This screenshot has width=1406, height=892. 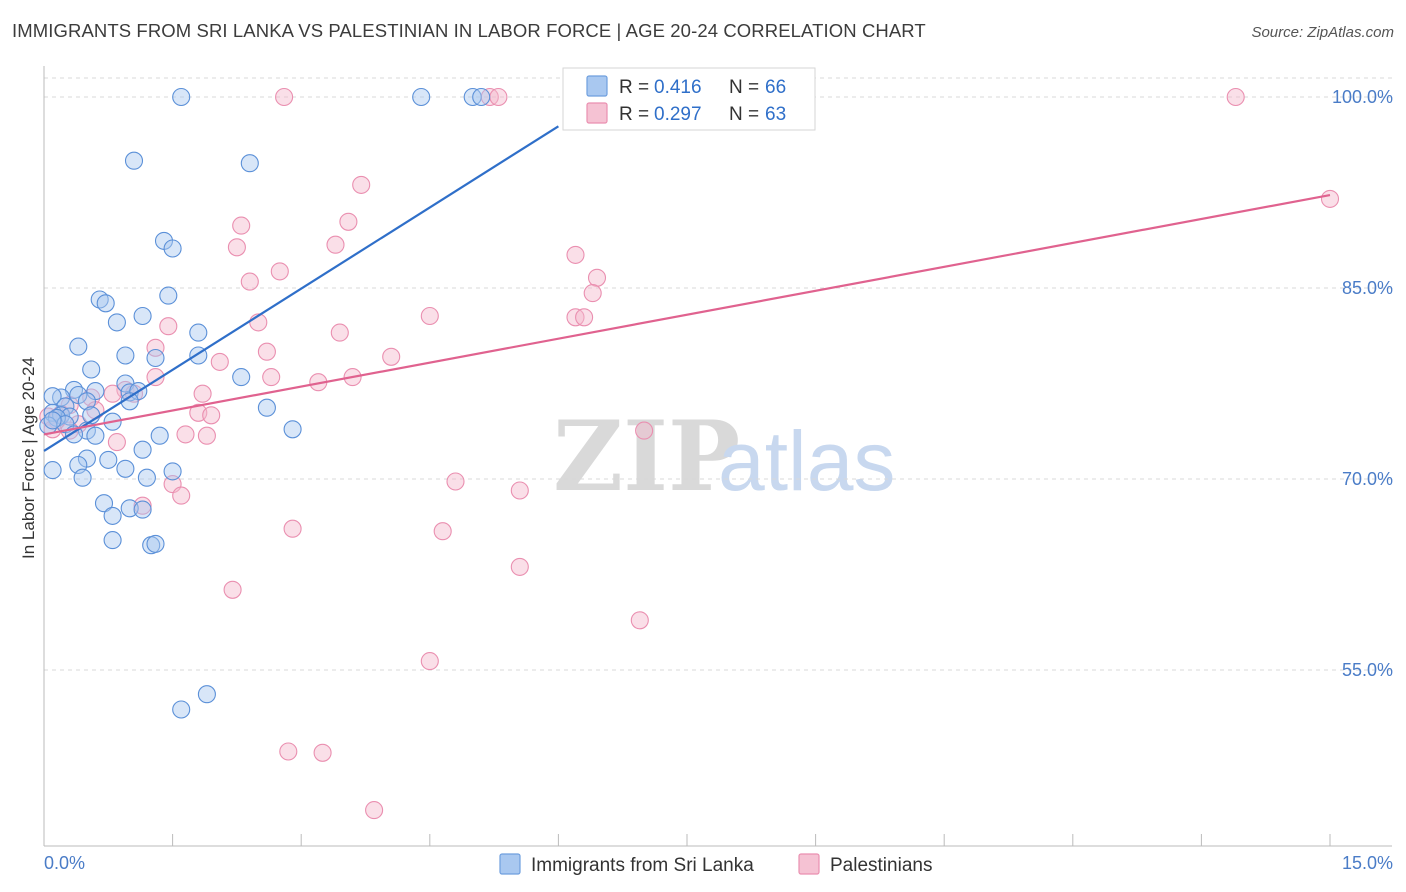 What do you see at coordinates (1362, 383) in the screenshot?
I see `y-tick-labels: 55.0% 70.0% 85.0% 100.0%` at bounding box center [1362, 383].